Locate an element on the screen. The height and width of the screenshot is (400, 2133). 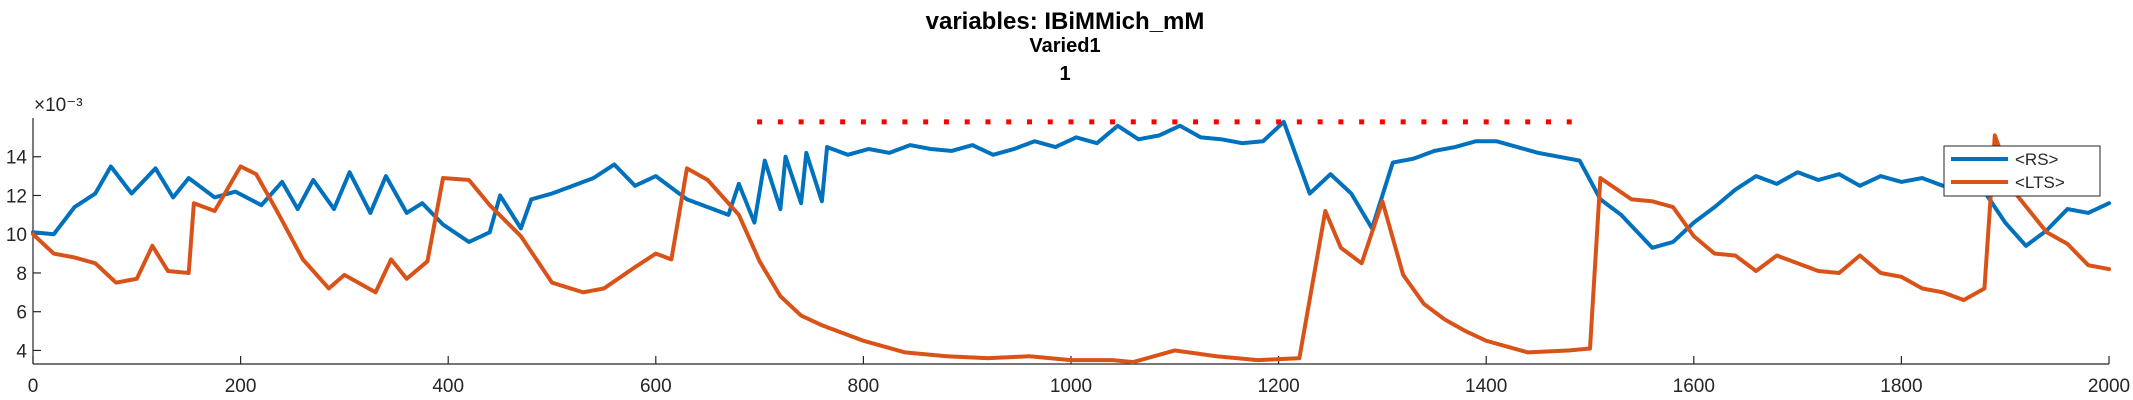
y-tick-label: 10 is located at coordinates (16, 235).